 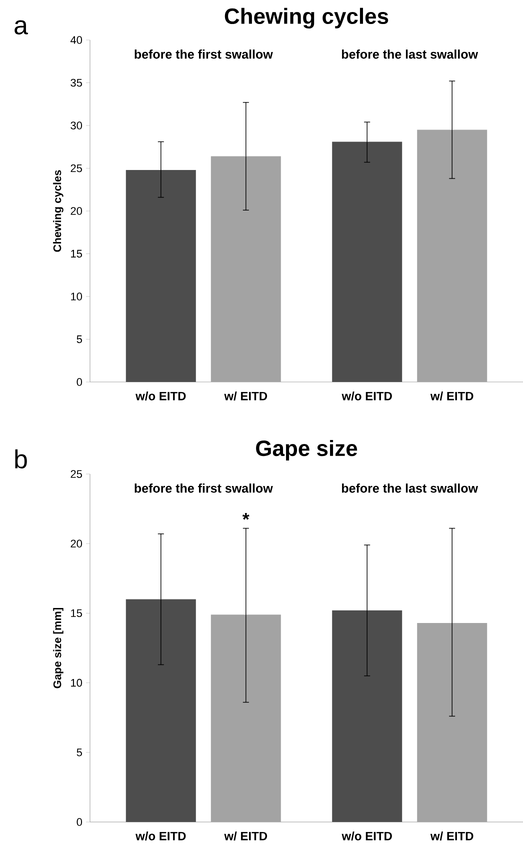 I want to click on text: b, so click(x=21, y=458).